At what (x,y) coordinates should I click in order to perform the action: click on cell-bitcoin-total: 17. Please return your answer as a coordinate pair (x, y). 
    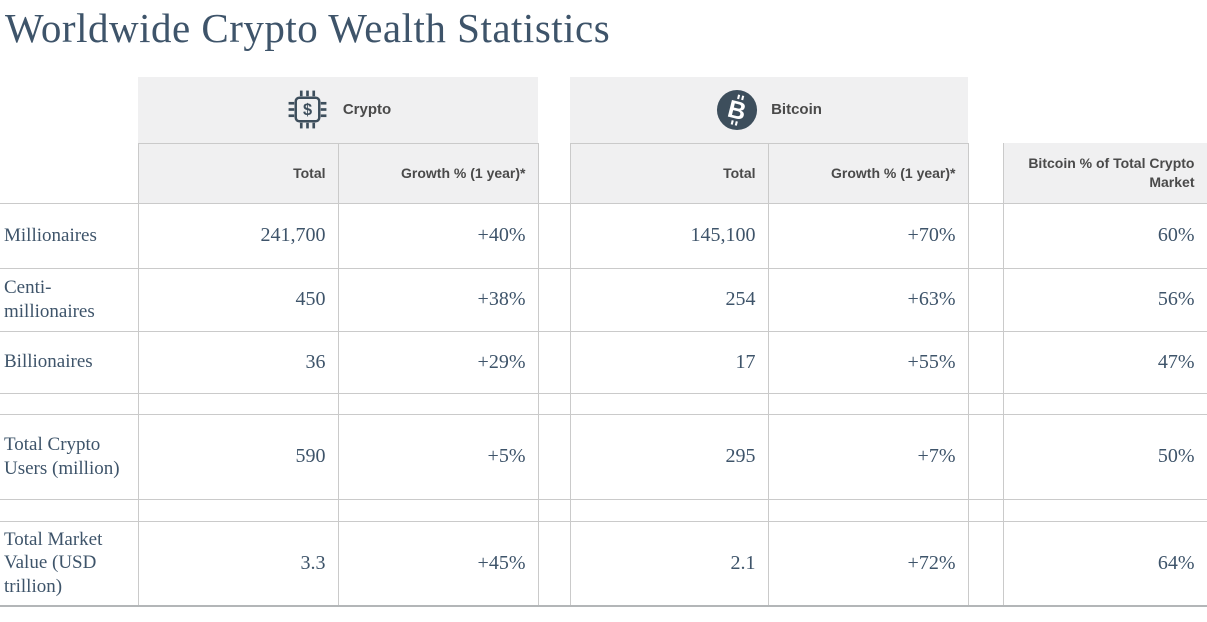
    Looking at the image, I should click on (669, 362).